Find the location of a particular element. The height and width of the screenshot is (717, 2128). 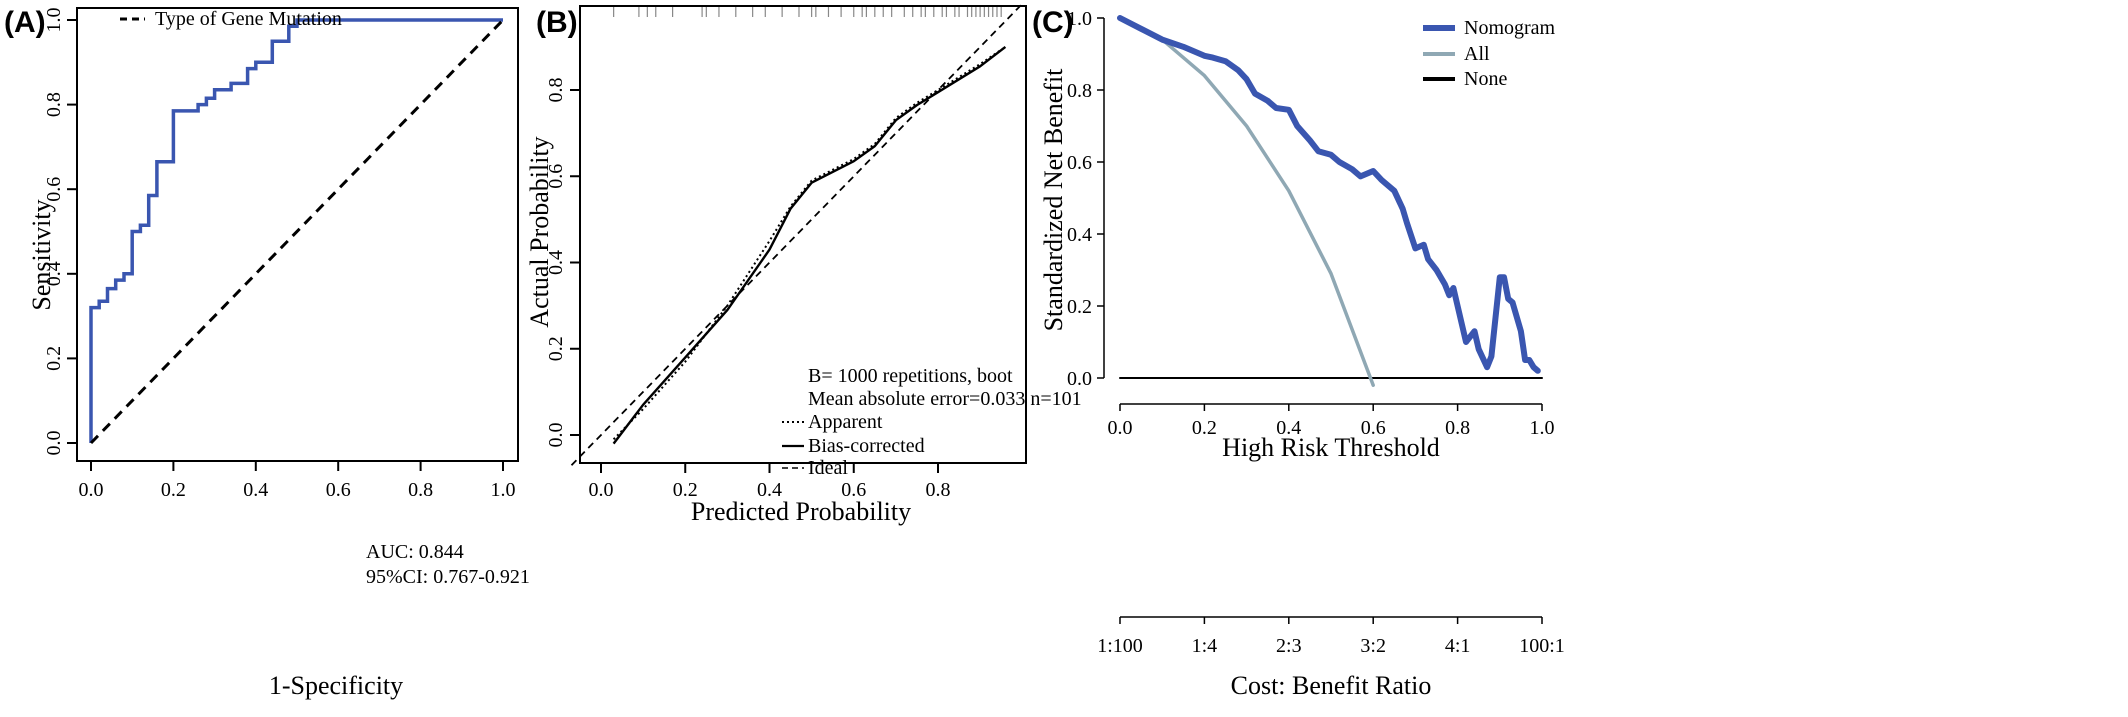

x-axis-label-b: Predicted Probability is located at coordinates (801, 511).